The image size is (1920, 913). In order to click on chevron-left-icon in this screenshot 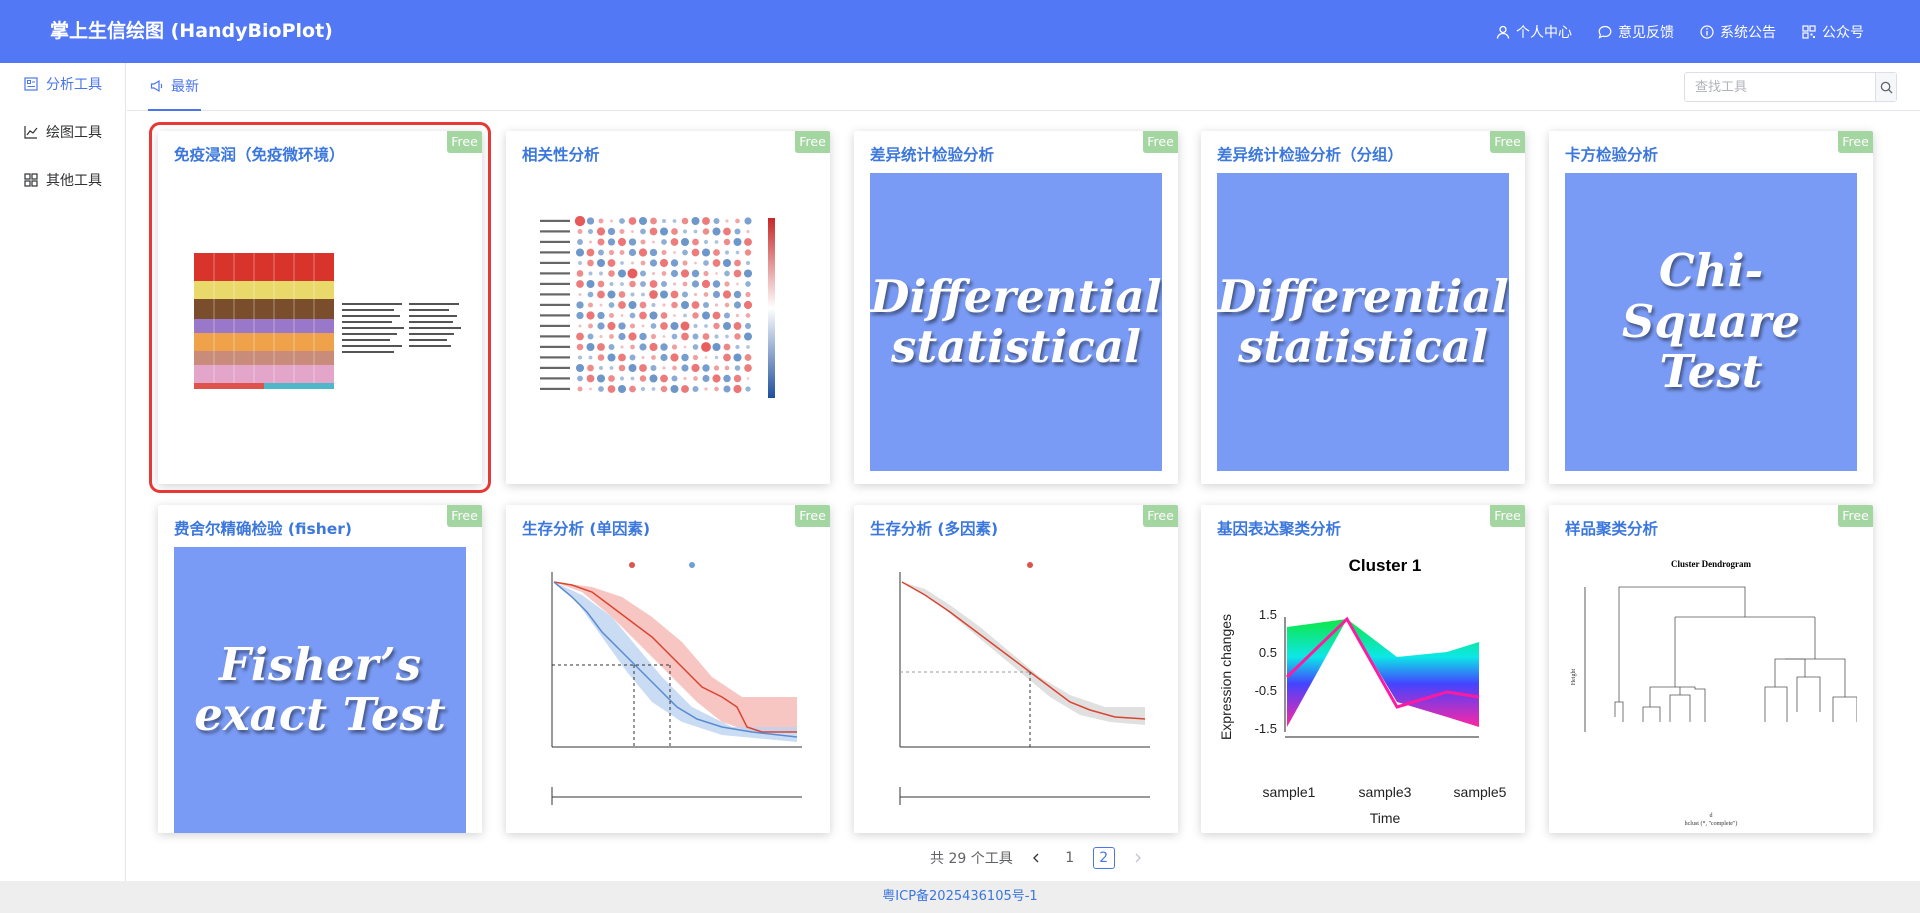, I will do `click(1035, 858)`.